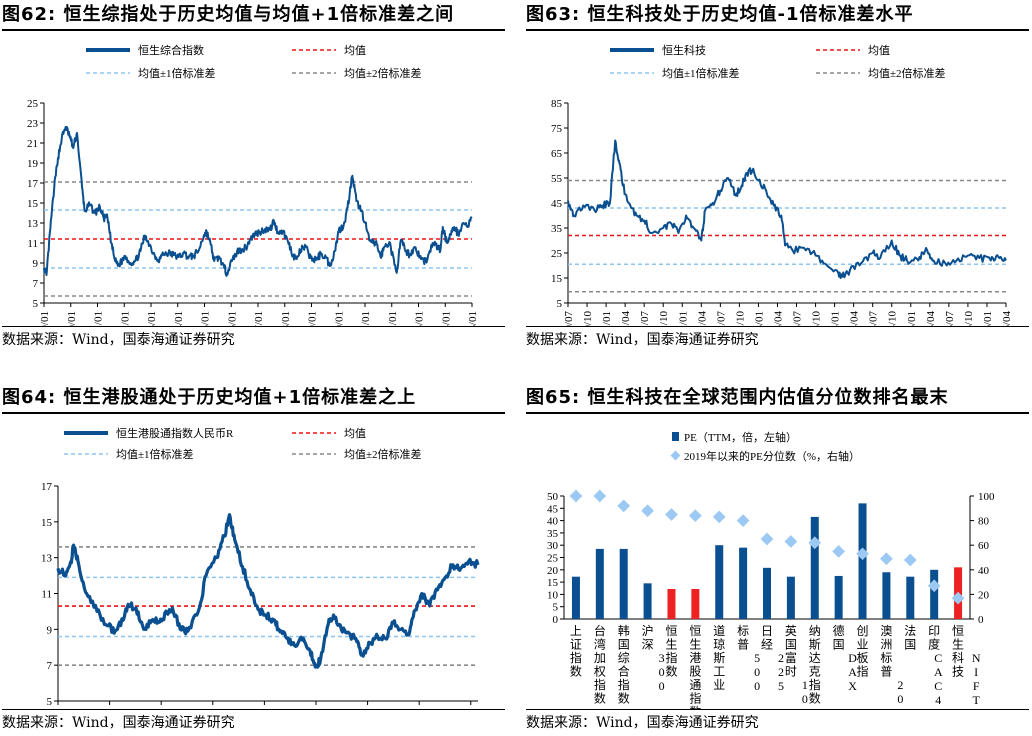 Image resolution: width=1032 pixels, height=736 pixels. What do you see at coordinates (695, 666) in the screenshot?
I see `category-label: 恒生港股通指数` at bounding box center [695, 666].